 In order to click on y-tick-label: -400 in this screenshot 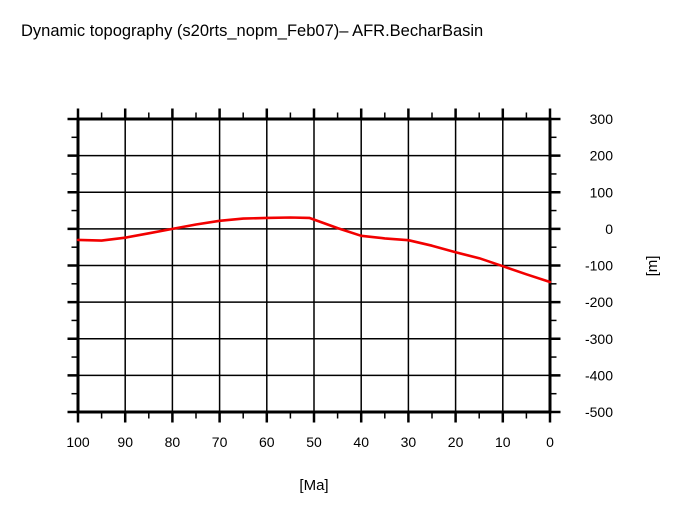, I will do `click(599, 375)`.